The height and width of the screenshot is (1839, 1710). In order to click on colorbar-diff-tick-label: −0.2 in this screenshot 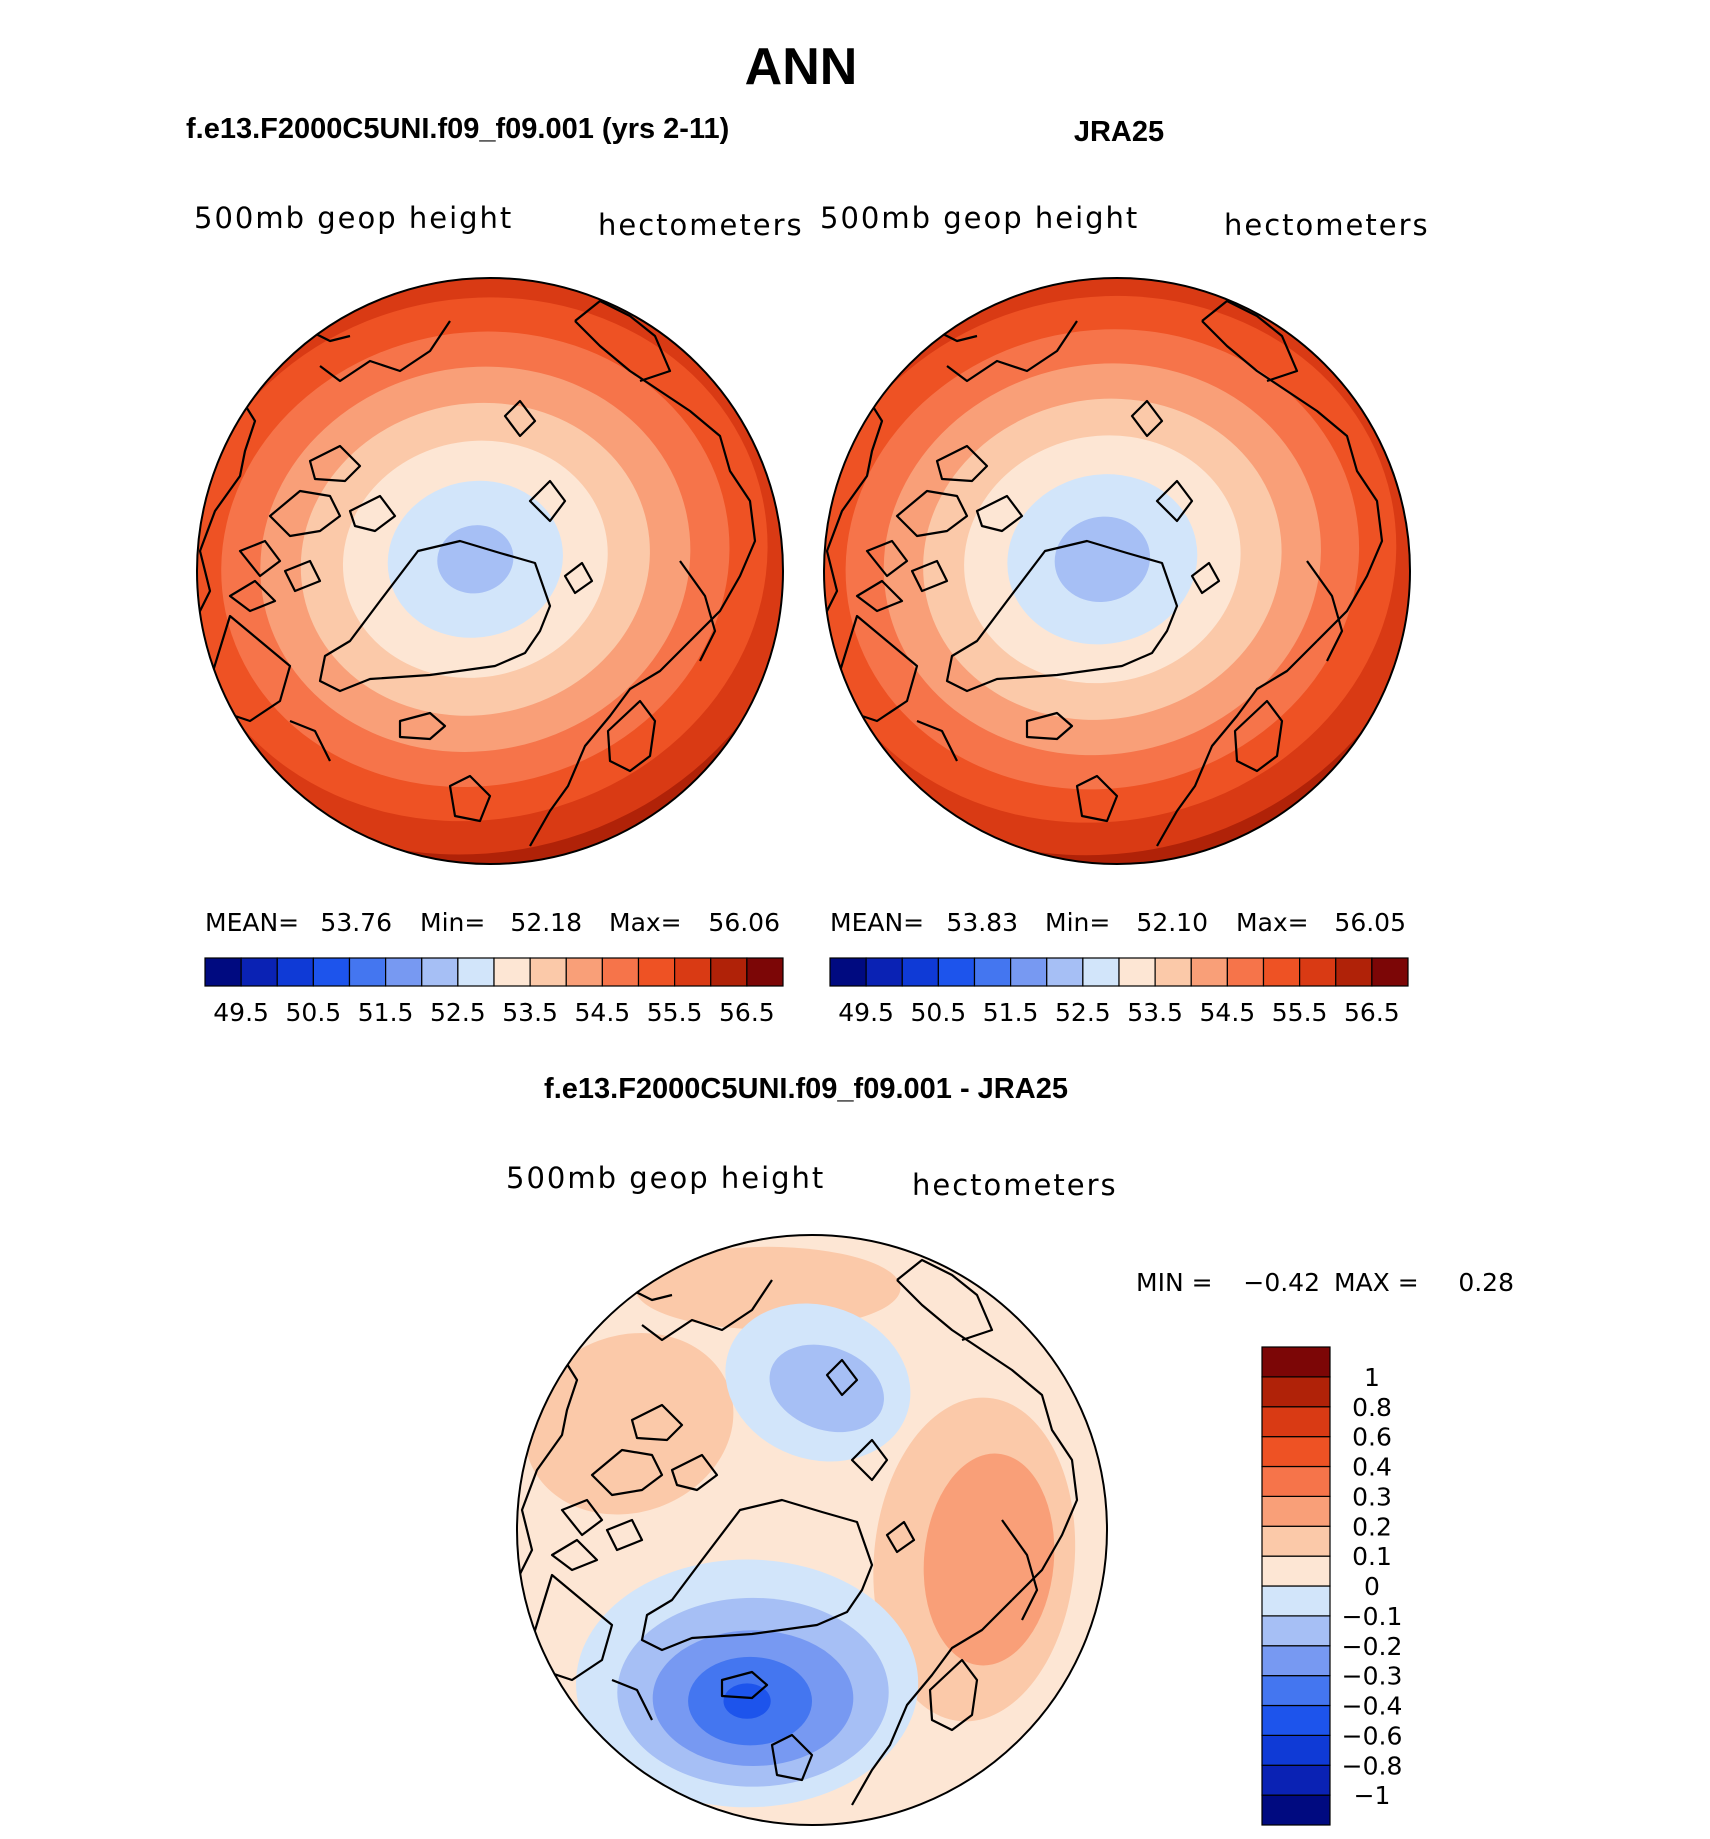, I will do `click(1372, 1646)`.